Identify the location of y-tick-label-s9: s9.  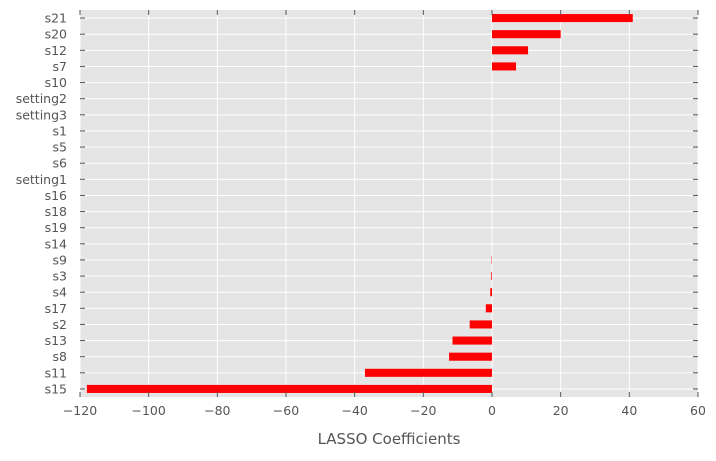
(60, 259).